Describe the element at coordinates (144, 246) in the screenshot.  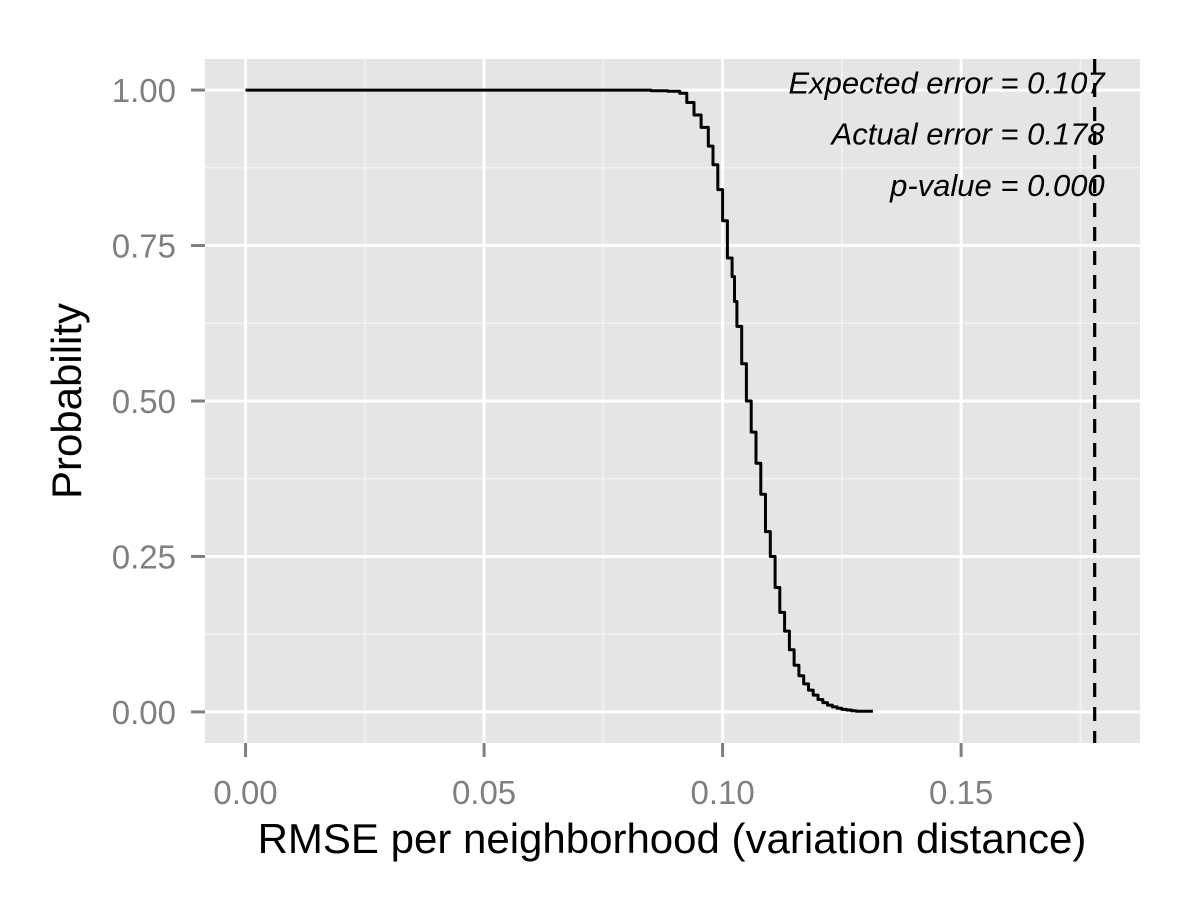
I see `y-tick-label: 0.75` at that location.